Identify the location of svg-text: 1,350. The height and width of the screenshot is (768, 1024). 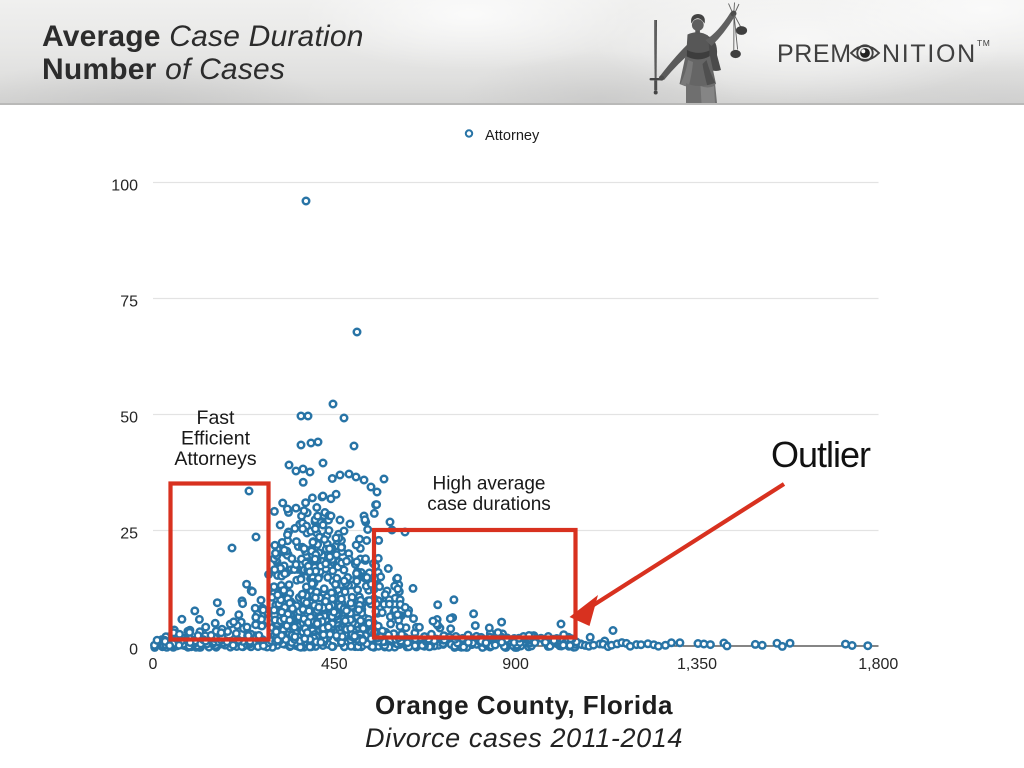
(697, 664).